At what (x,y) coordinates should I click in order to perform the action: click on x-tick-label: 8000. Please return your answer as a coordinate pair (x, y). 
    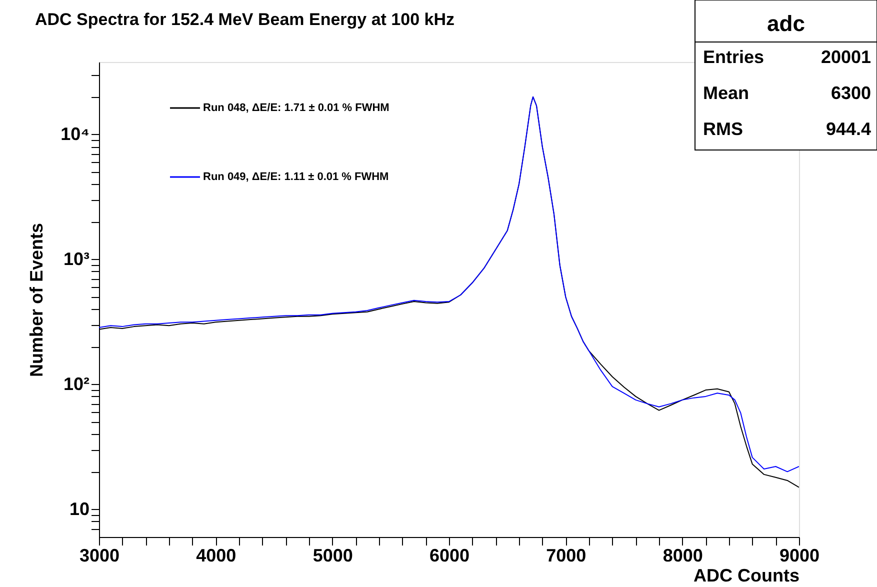
    Looking at the image, I should click on (682, 556).